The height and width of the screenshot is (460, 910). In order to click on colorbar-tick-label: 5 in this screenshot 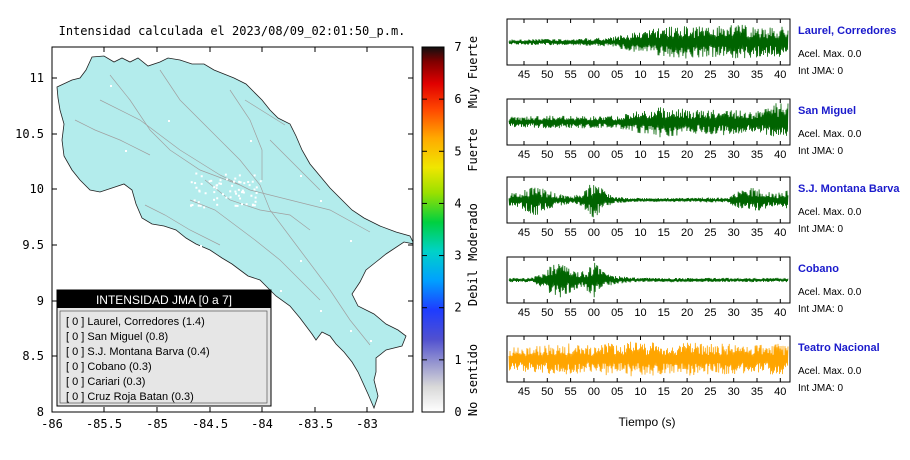, I will do `click(457, 151)`.